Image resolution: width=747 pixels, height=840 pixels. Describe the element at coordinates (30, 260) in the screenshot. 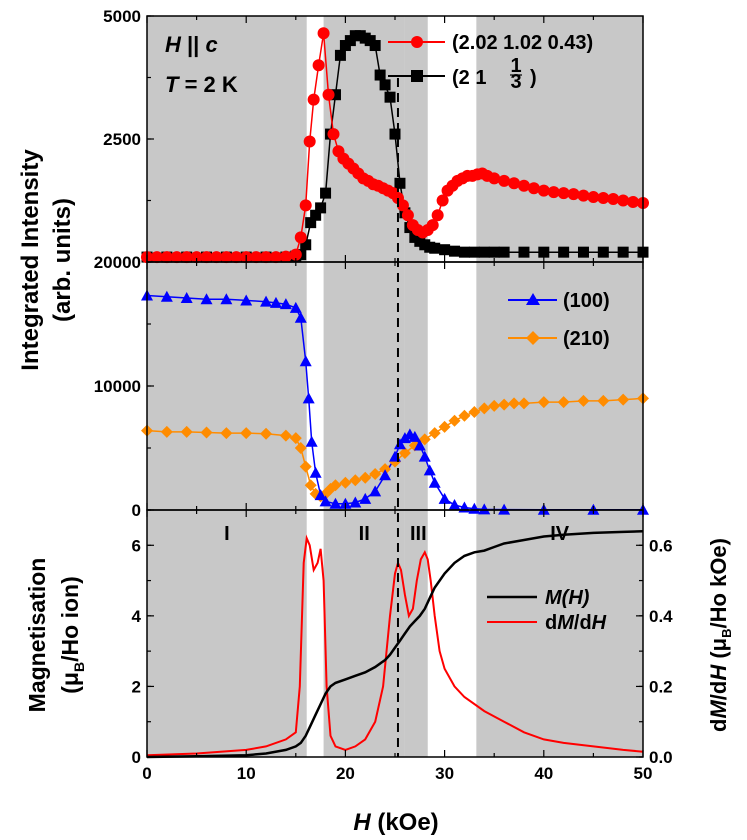

I see `y-axis-label-intensity-line1: Integrated Intensity` at that location.